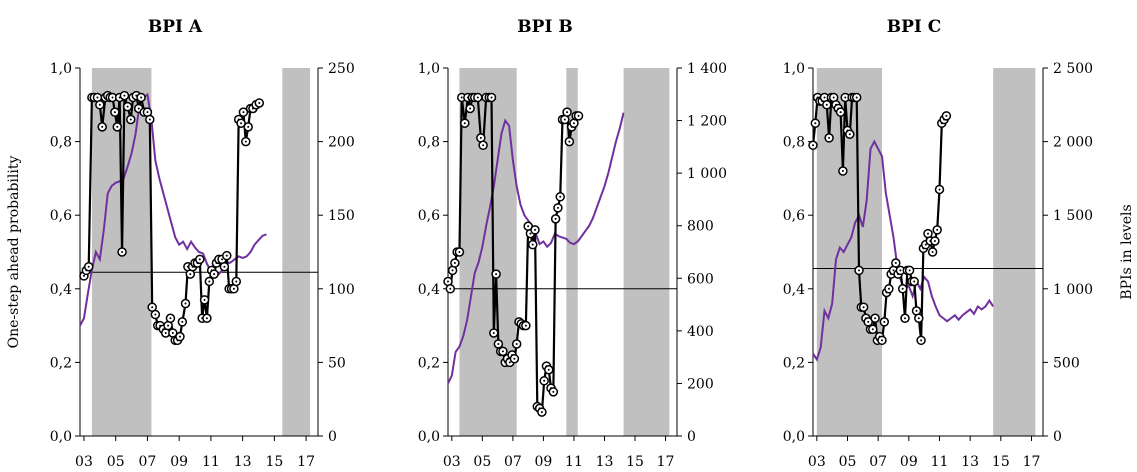 The height and width of the screenshot is (472, 1137). Describe the element at coordinates (1127, 251) in the screenshot. I see `right-axis-label: BPIs in levels` at that location.